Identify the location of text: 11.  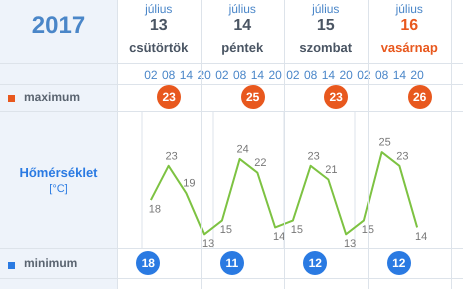
(232, 263).